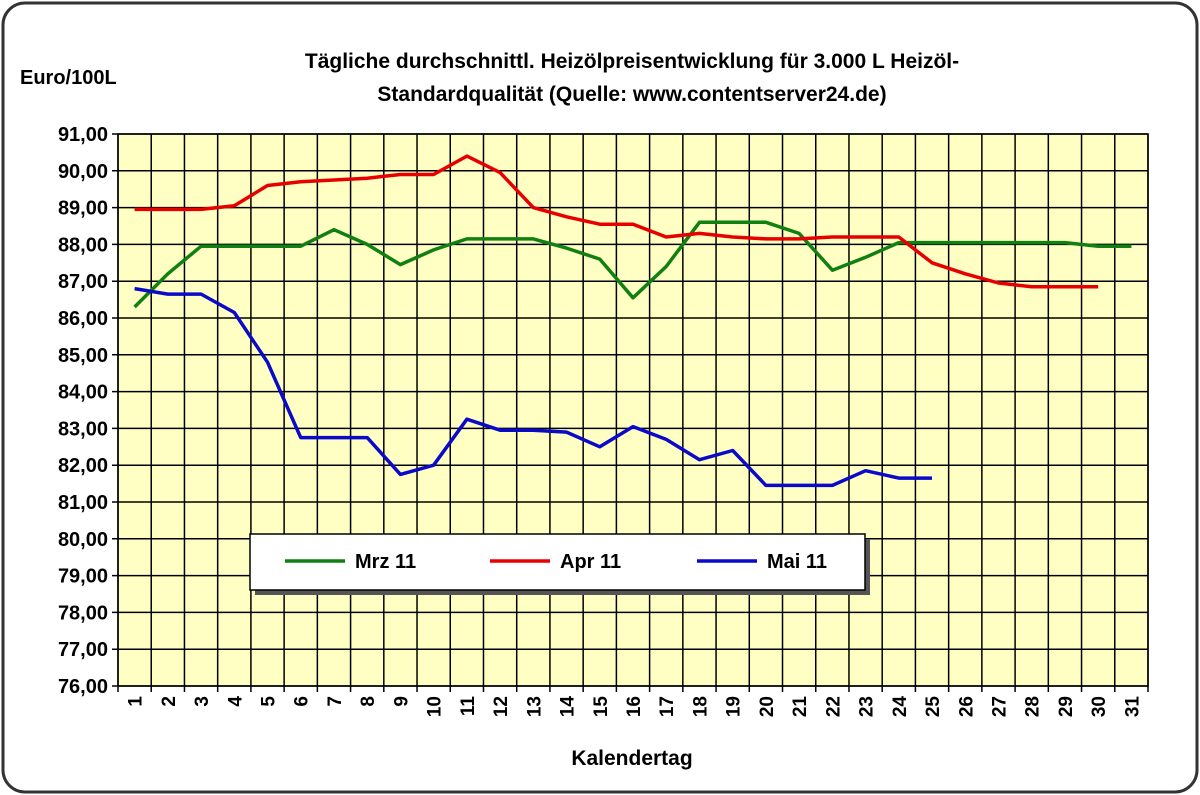  What do you see at coordinates (83, 687) in the screenshot?
I see `y-tick-label: 76,00` at bounding box center [83, 687].